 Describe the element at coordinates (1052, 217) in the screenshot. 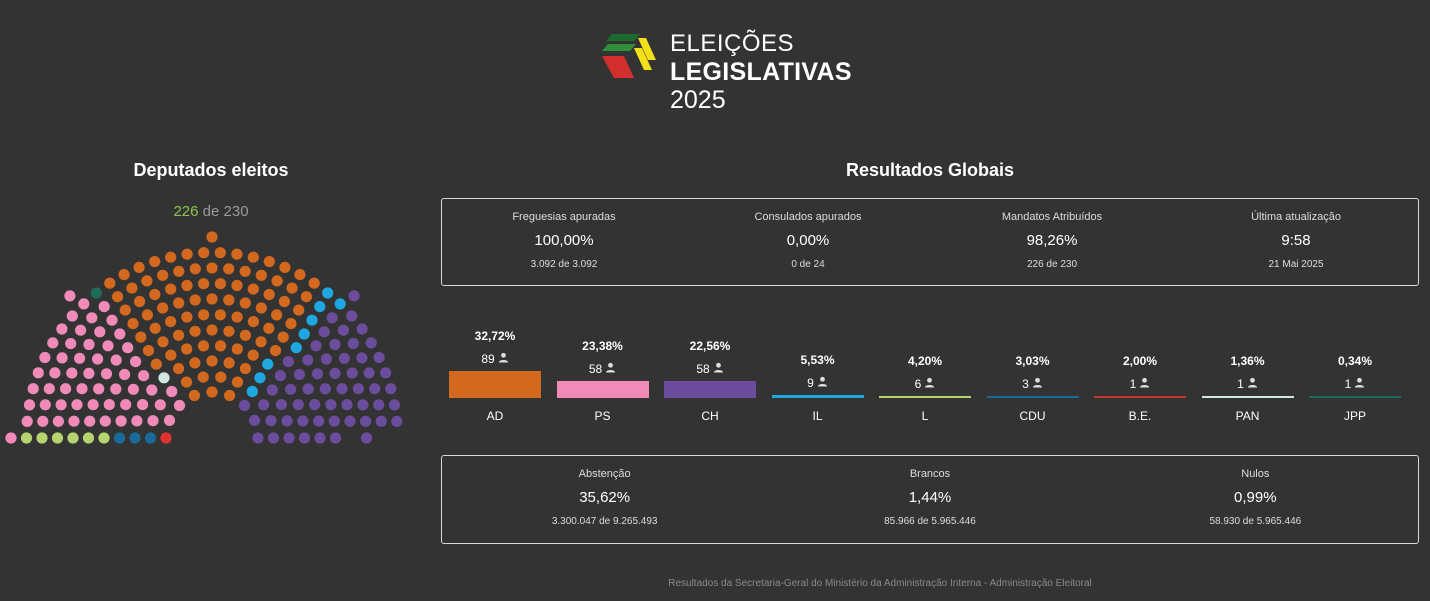

I see `summary-label: Mandatos Atribuídos` at that location.